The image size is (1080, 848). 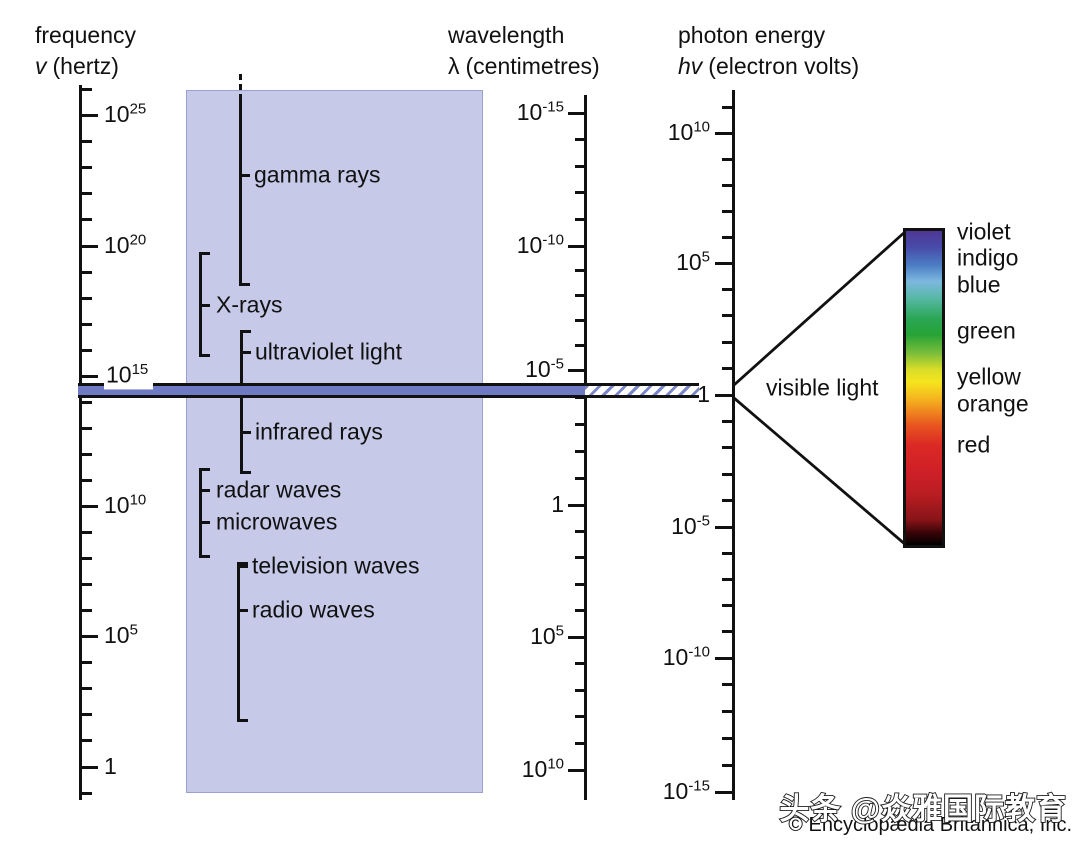 What do you see at coordinates (540, 245) in the screenshot?
I see `wavelength-axis-tick-label: 10-10` at bounding box center [540, 245].